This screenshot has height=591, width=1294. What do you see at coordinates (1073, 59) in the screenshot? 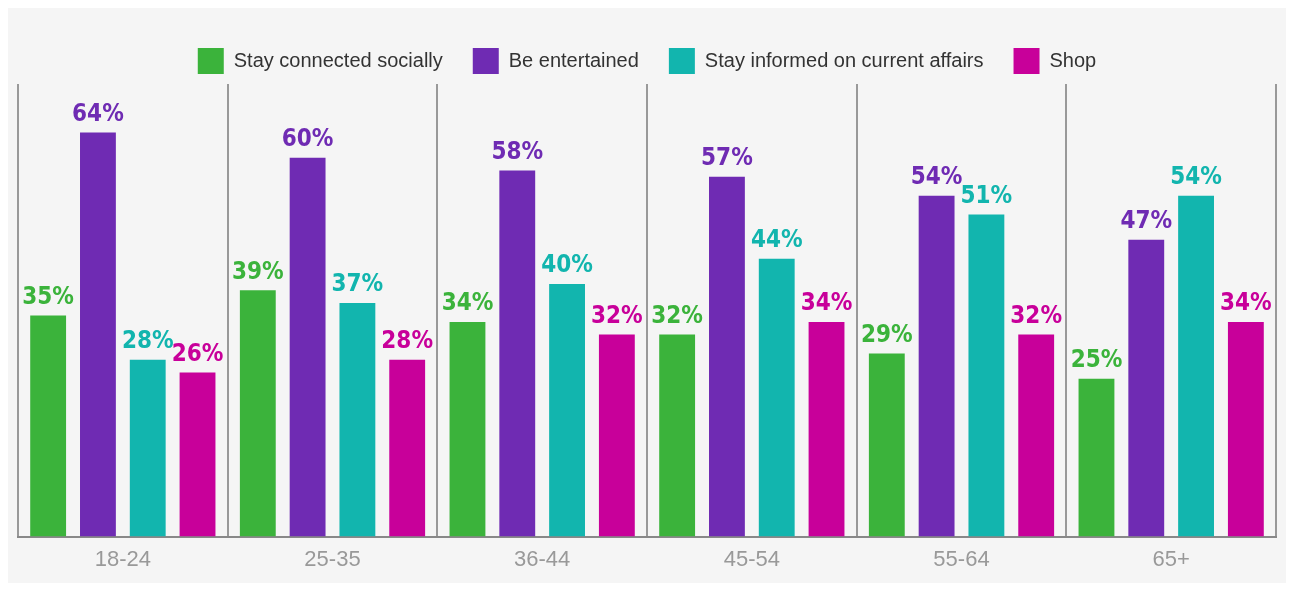
I see `legend-label: Shop` at bounding box center [1073, 59].